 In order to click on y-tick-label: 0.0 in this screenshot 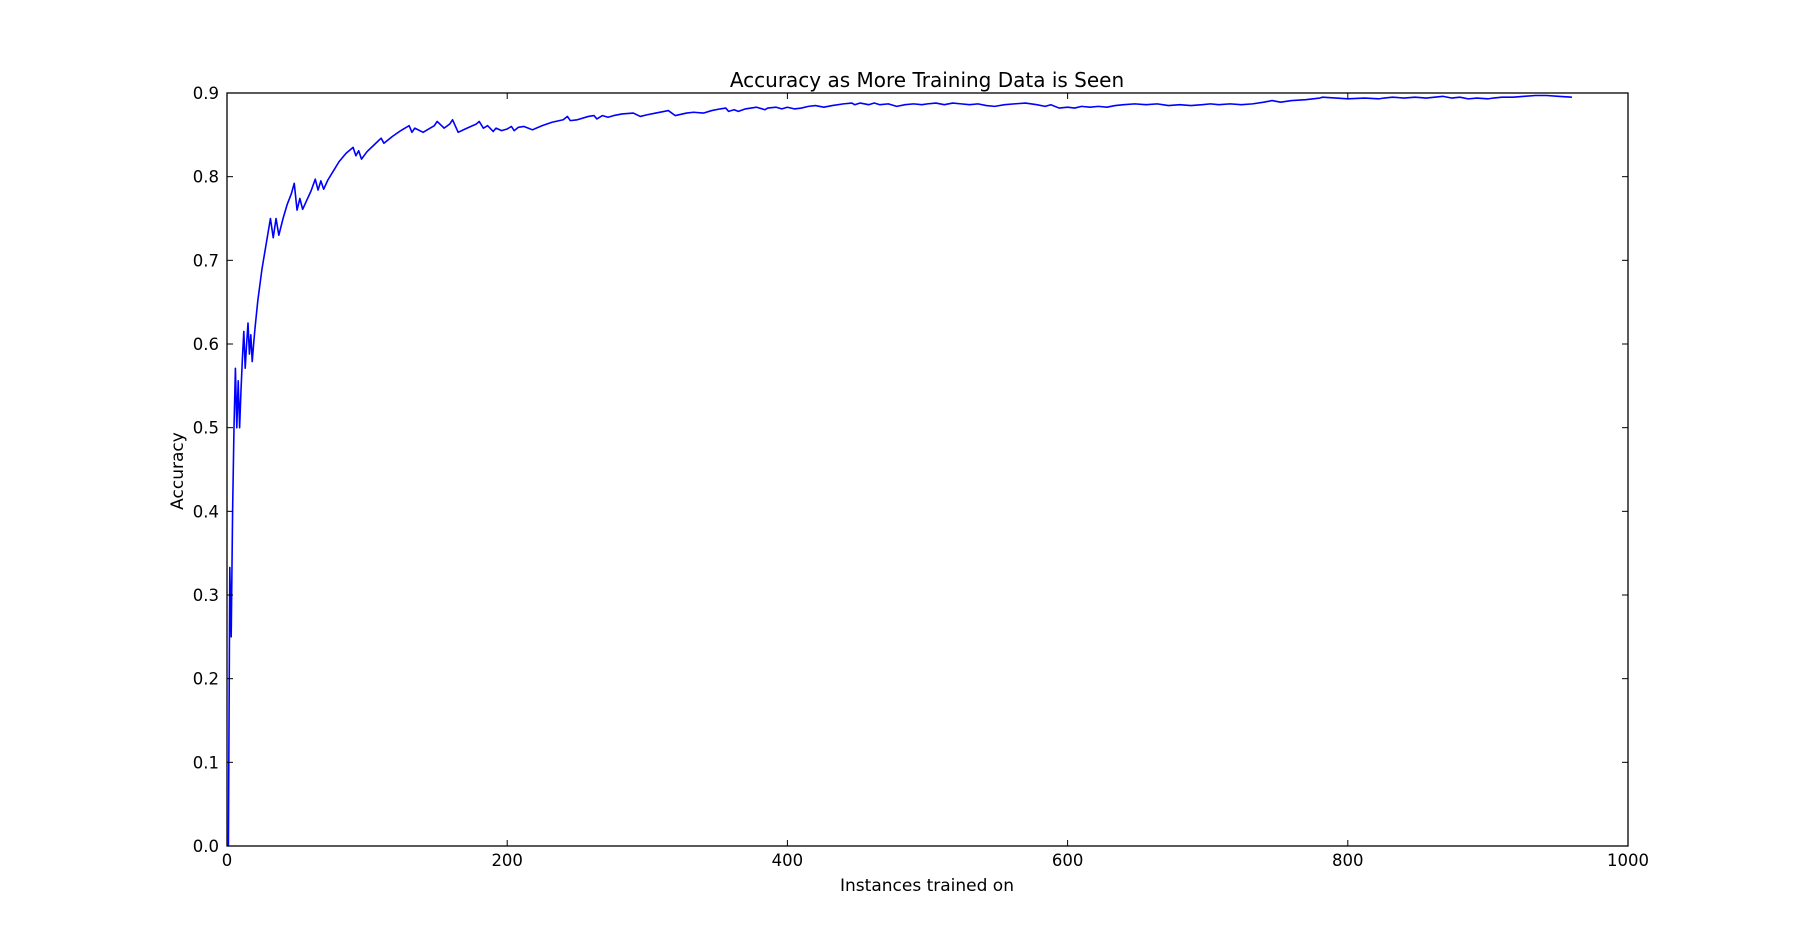, I will do `click(206, 846)`.